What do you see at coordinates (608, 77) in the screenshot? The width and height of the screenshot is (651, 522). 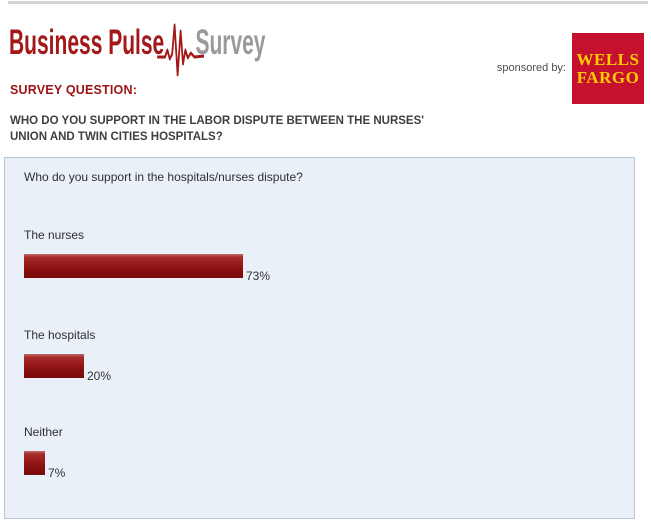 I see `wells-fargo-line2: FARGO` at bounding box center [608, 77].